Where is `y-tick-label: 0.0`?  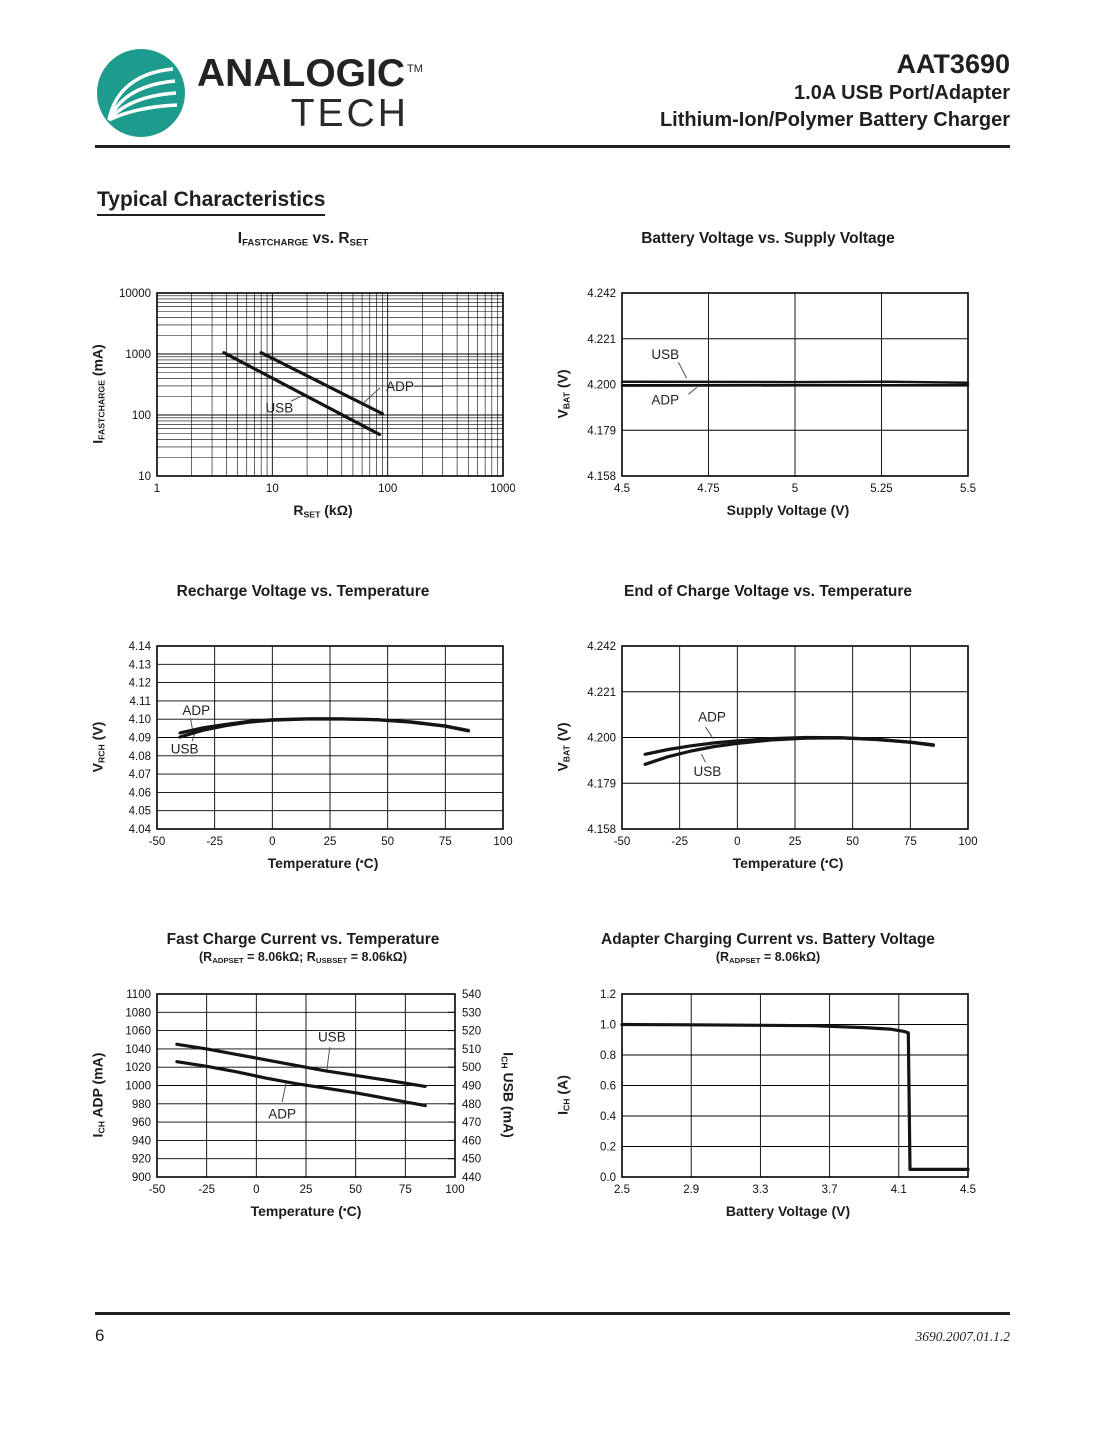
y-tick-label: 0.0 is located at coordinates (608, 1178).